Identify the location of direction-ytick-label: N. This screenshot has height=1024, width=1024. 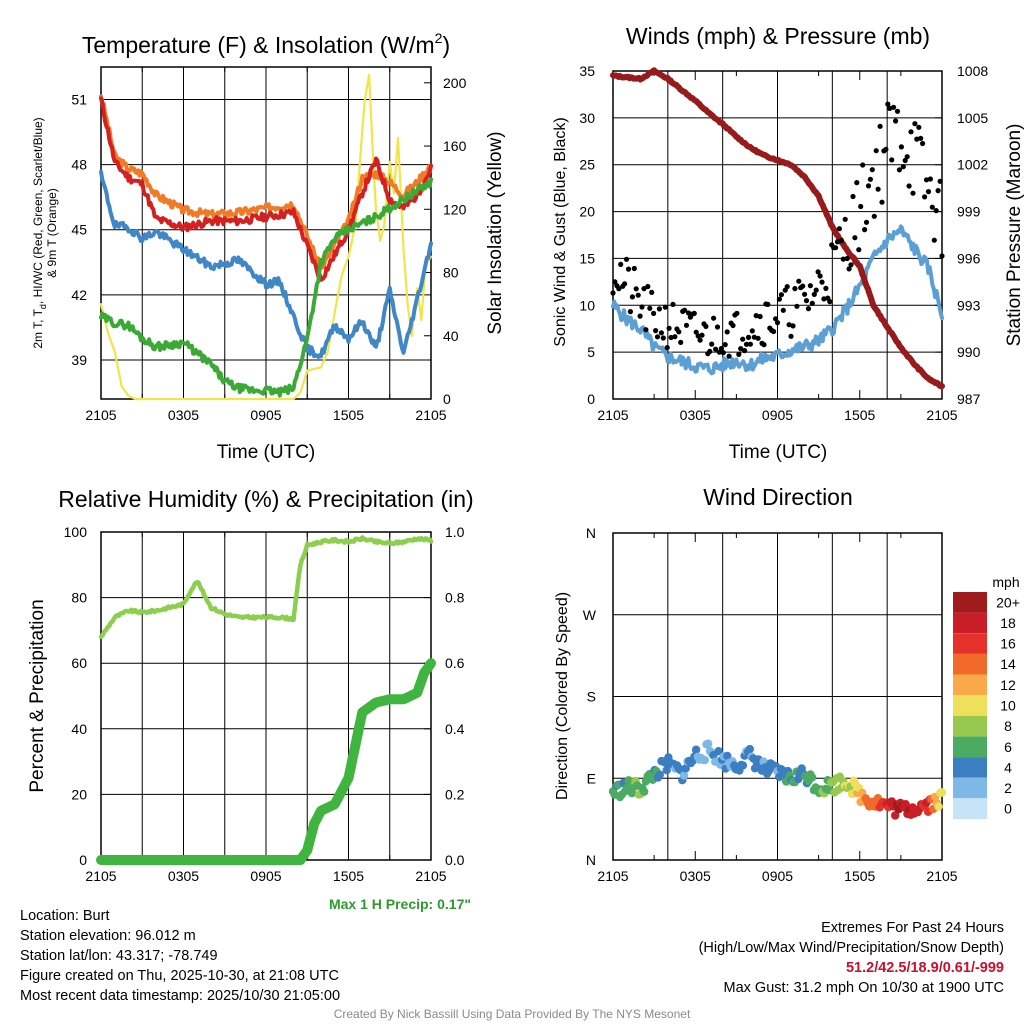
(591, 860).